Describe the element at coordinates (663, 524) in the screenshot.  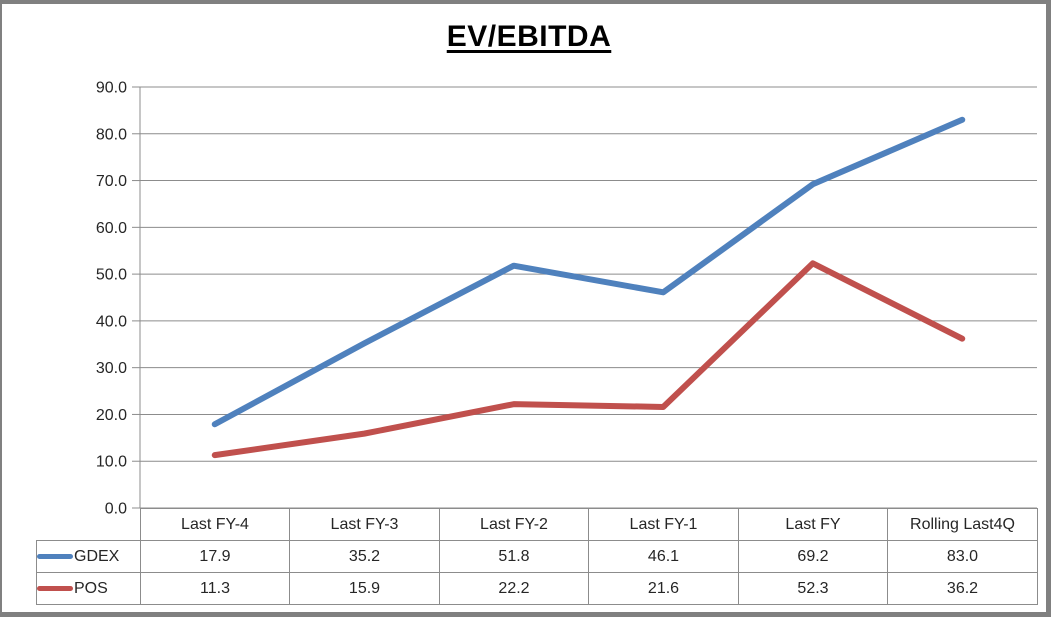
I see `column-header: Last FY-1` at that location.